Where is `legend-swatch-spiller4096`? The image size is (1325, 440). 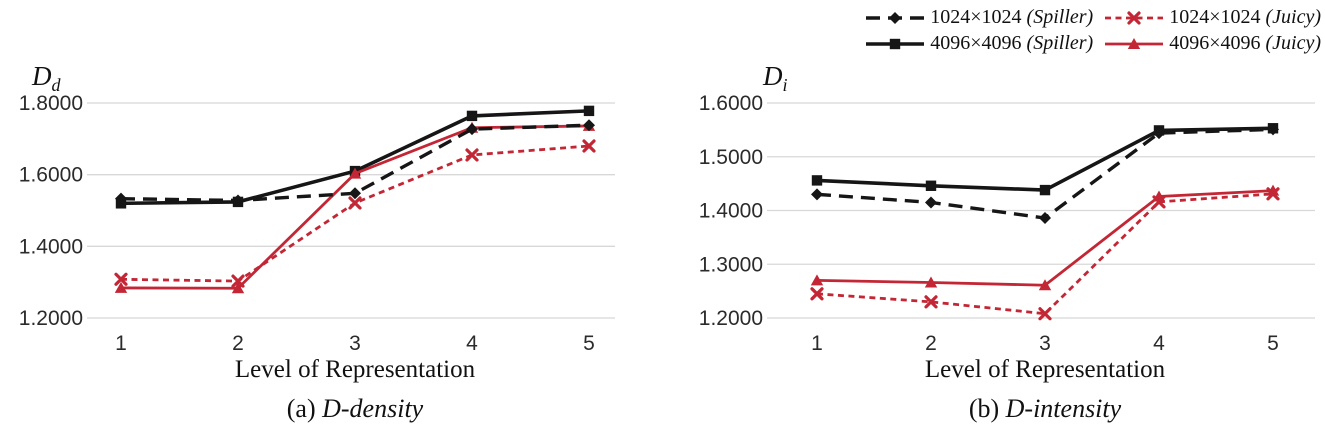 legend-swatch-spiller4096 is located at coordinates (895, 43).